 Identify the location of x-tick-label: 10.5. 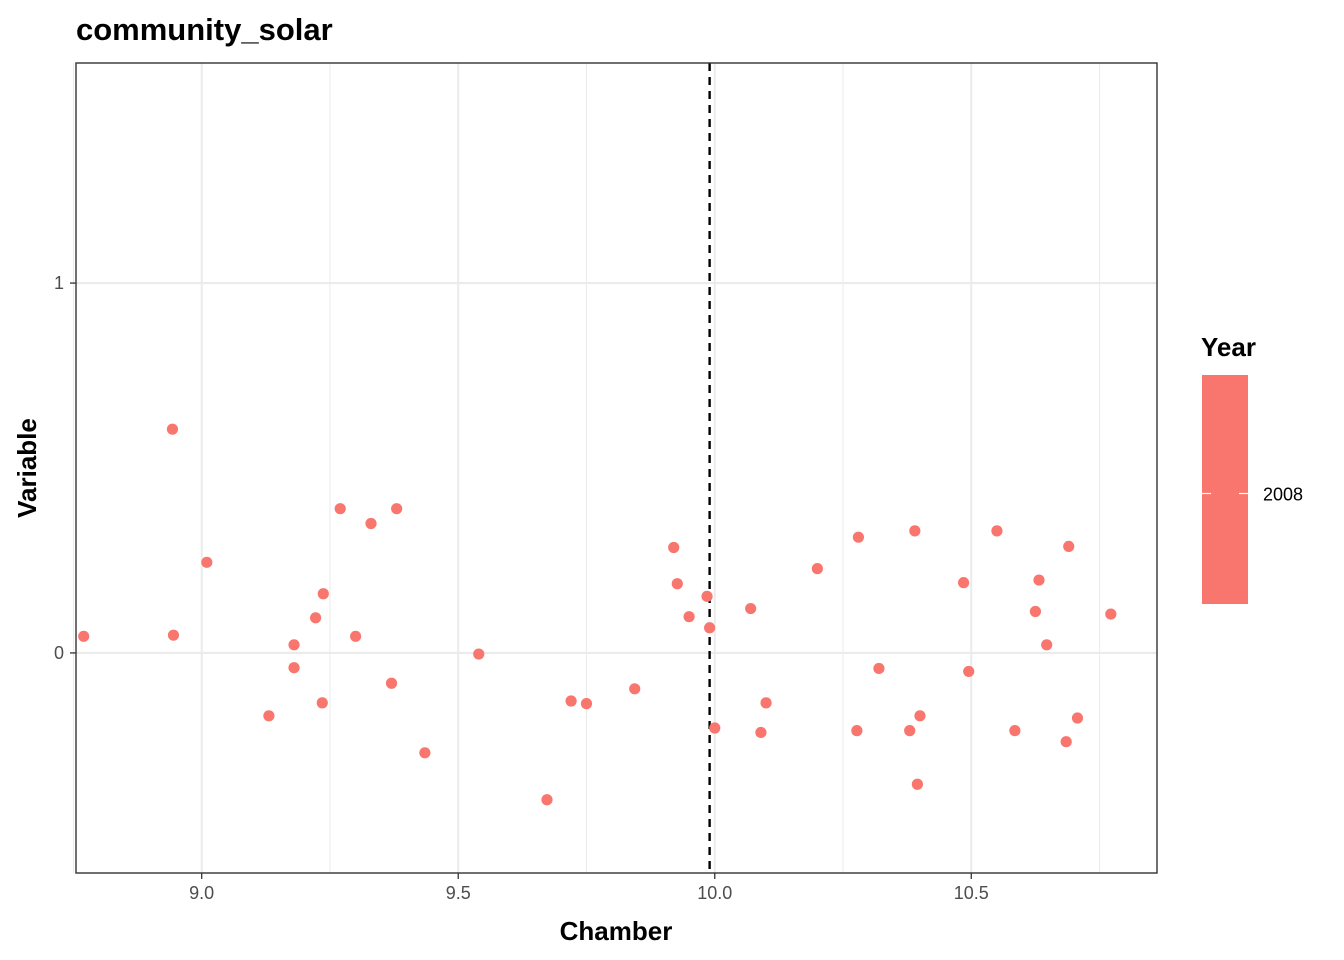
(971, 893).